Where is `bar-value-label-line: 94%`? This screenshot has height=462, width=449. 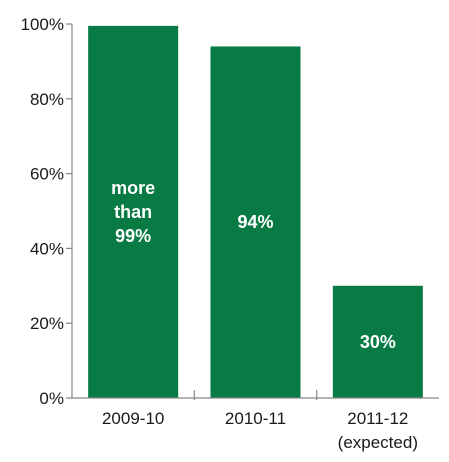 bar-value-label-line: 94% is located at coordinates (255, 222).